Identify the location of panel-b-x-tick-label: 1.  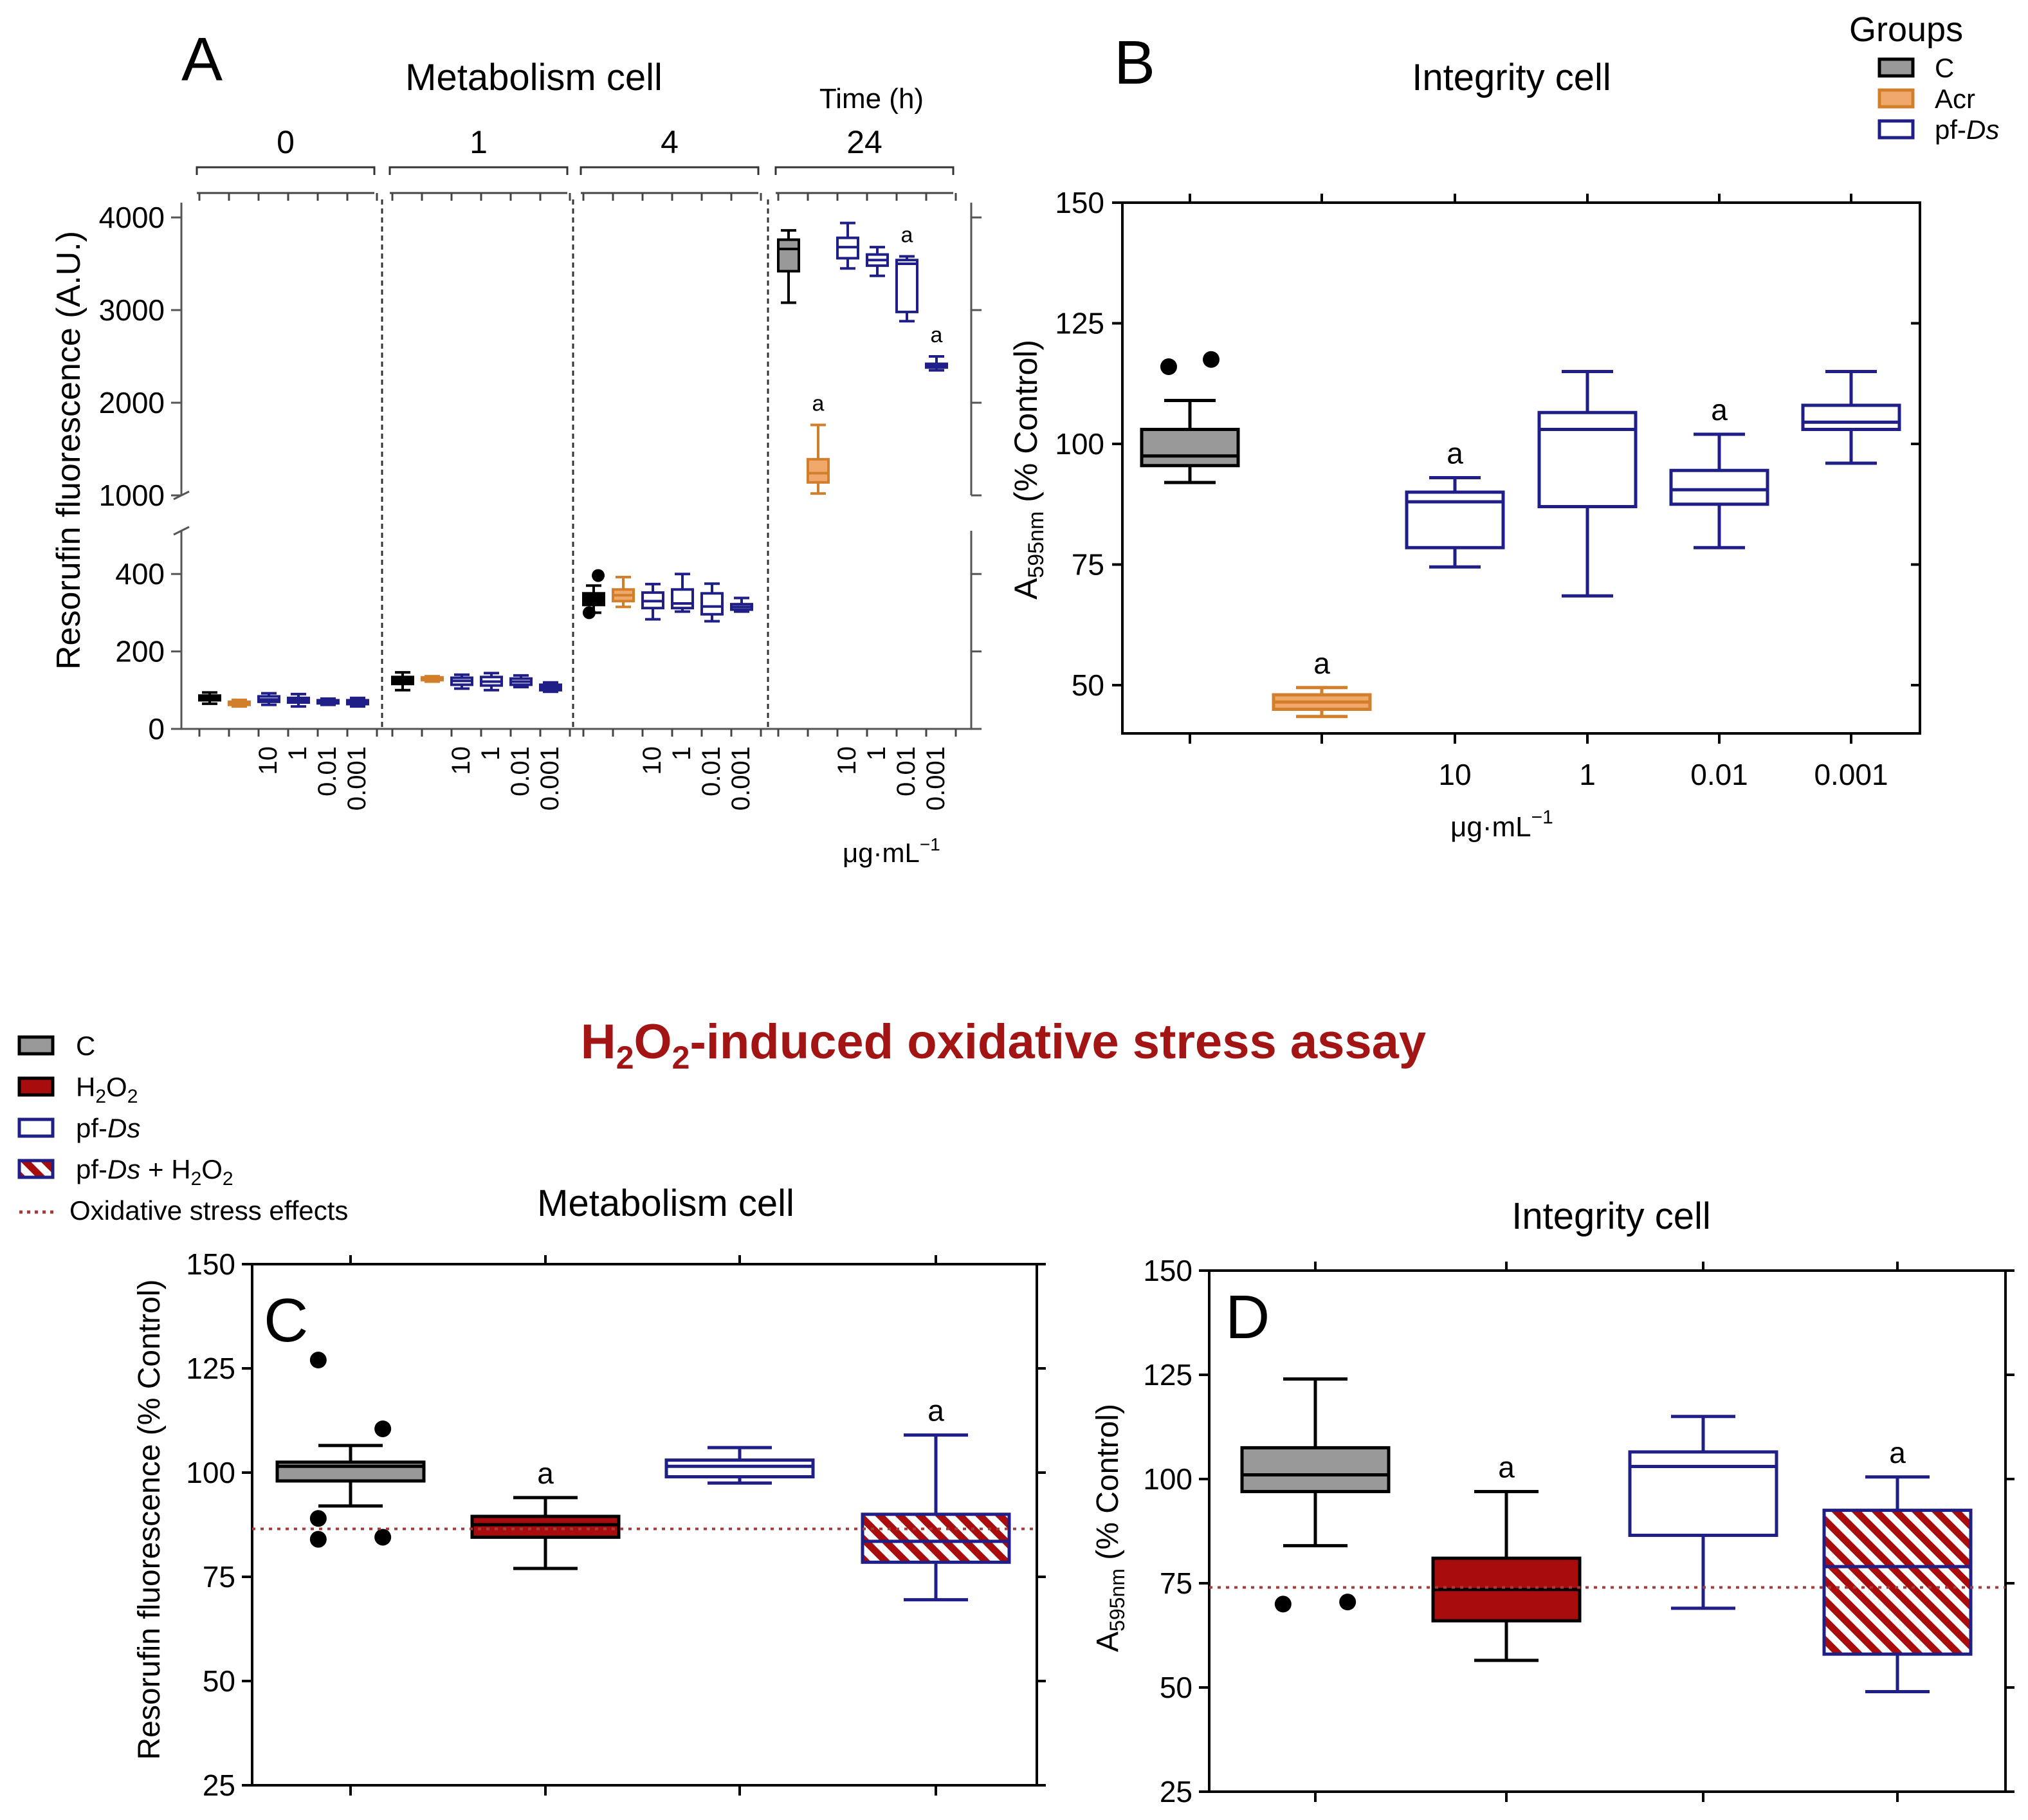
(1587, 774).